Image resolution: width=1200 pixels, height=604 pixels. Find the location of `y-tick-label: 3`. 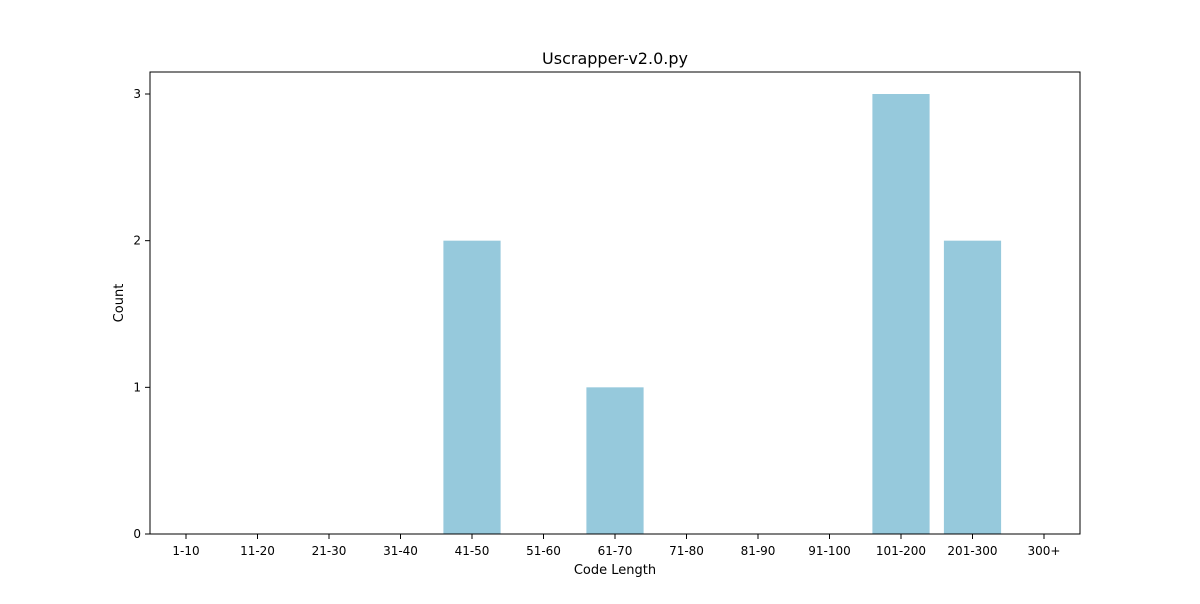

y-tick-label: 3 is located at coordinates (137, 94).